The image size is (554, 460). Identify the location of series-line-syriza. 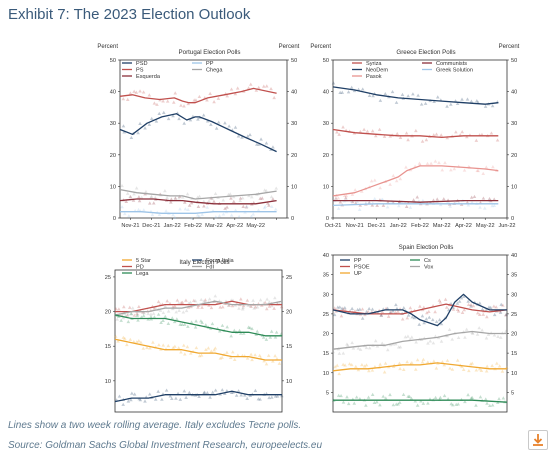
(415, 133).